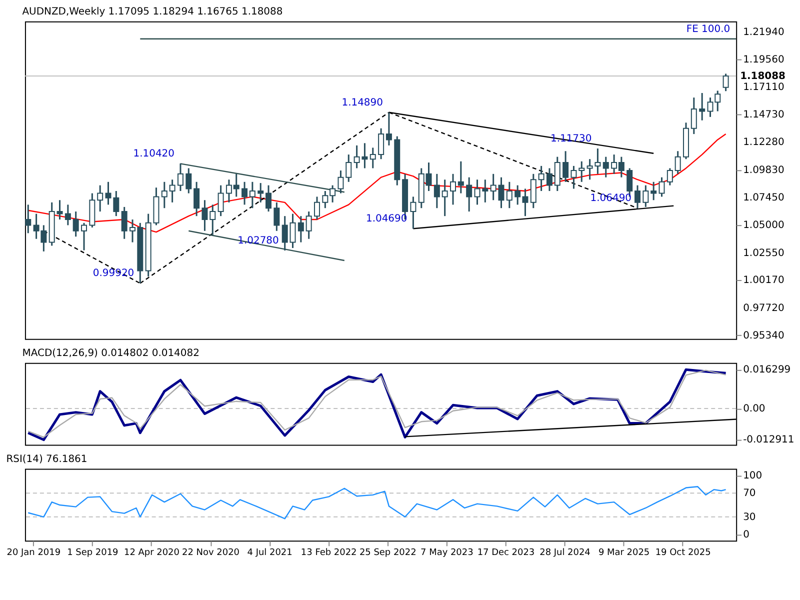  What do you see at coordinates (708, 29) in the screenshot?
I see `annotation: FE 100.0` at bounding box center [708, 29].